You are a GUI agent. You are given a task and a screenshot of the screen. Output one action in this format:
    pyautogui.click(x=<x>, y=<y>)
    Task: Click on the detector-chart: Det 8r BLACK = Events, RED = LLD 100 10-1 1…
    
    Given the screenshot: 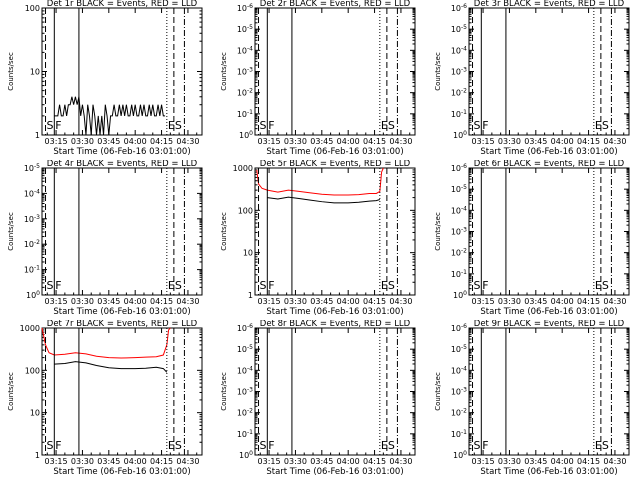 What is the action you would take?
    pyautogui.click(x=318, y=398)
    